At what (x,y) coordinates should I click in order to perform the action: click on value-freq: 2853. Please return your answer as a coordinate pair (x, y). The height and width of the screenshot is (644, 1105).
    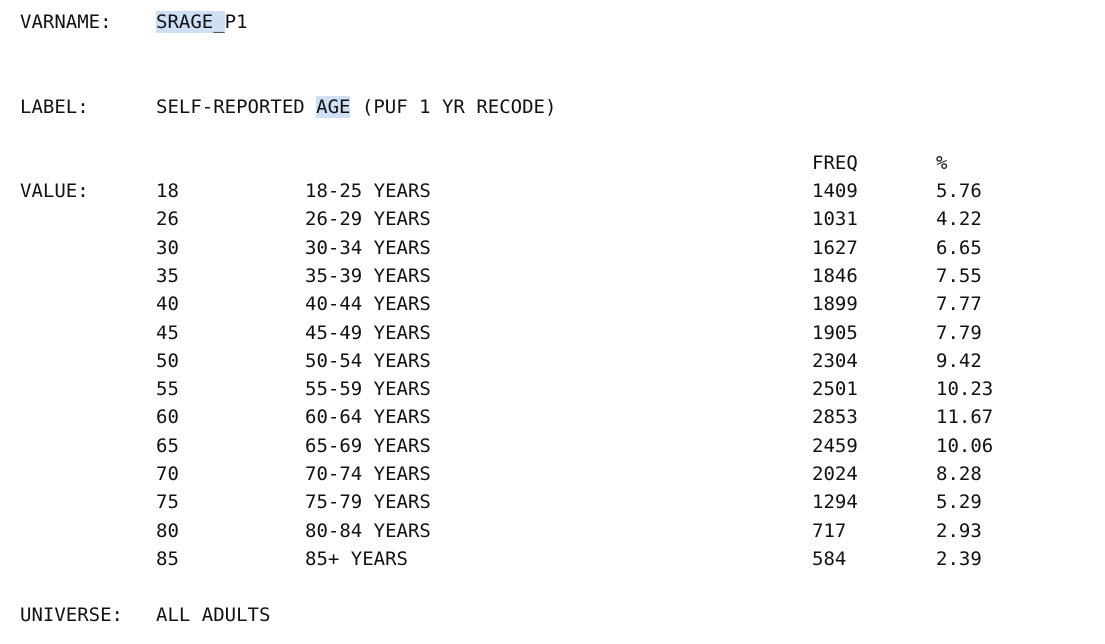
    Looking at the image, I should click on (835, 417).